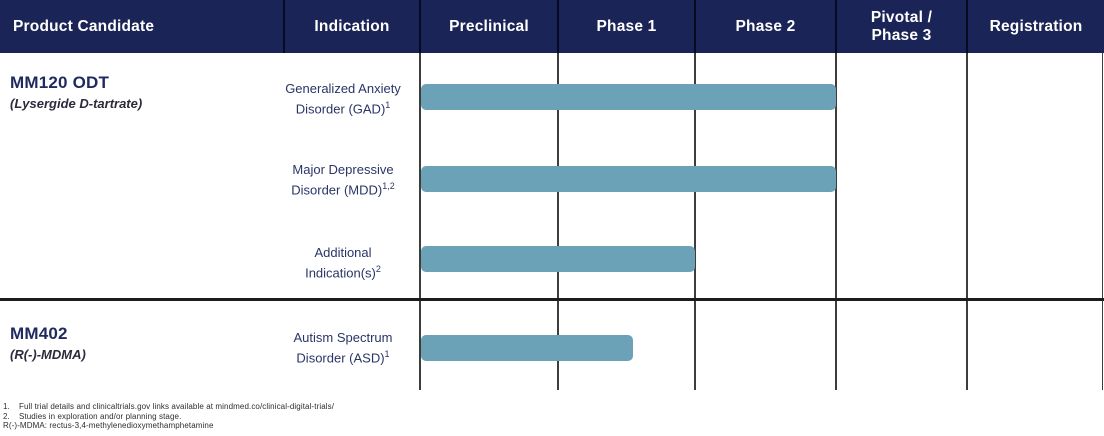 This screenshot has width=1104, height=436. What do you see at coordinates (76, 103) in the screenshot?
I see `program-subname: (Lysergide D-tartrate)` at bounding box center [76, 103].